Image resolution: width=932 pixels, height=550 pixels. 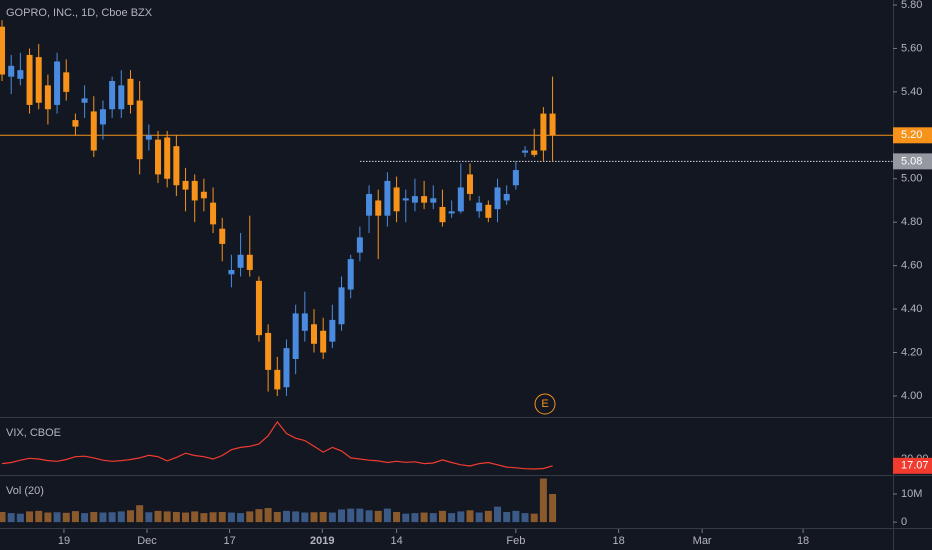 I want to click on last-price-box, so click(x=912, y=135).